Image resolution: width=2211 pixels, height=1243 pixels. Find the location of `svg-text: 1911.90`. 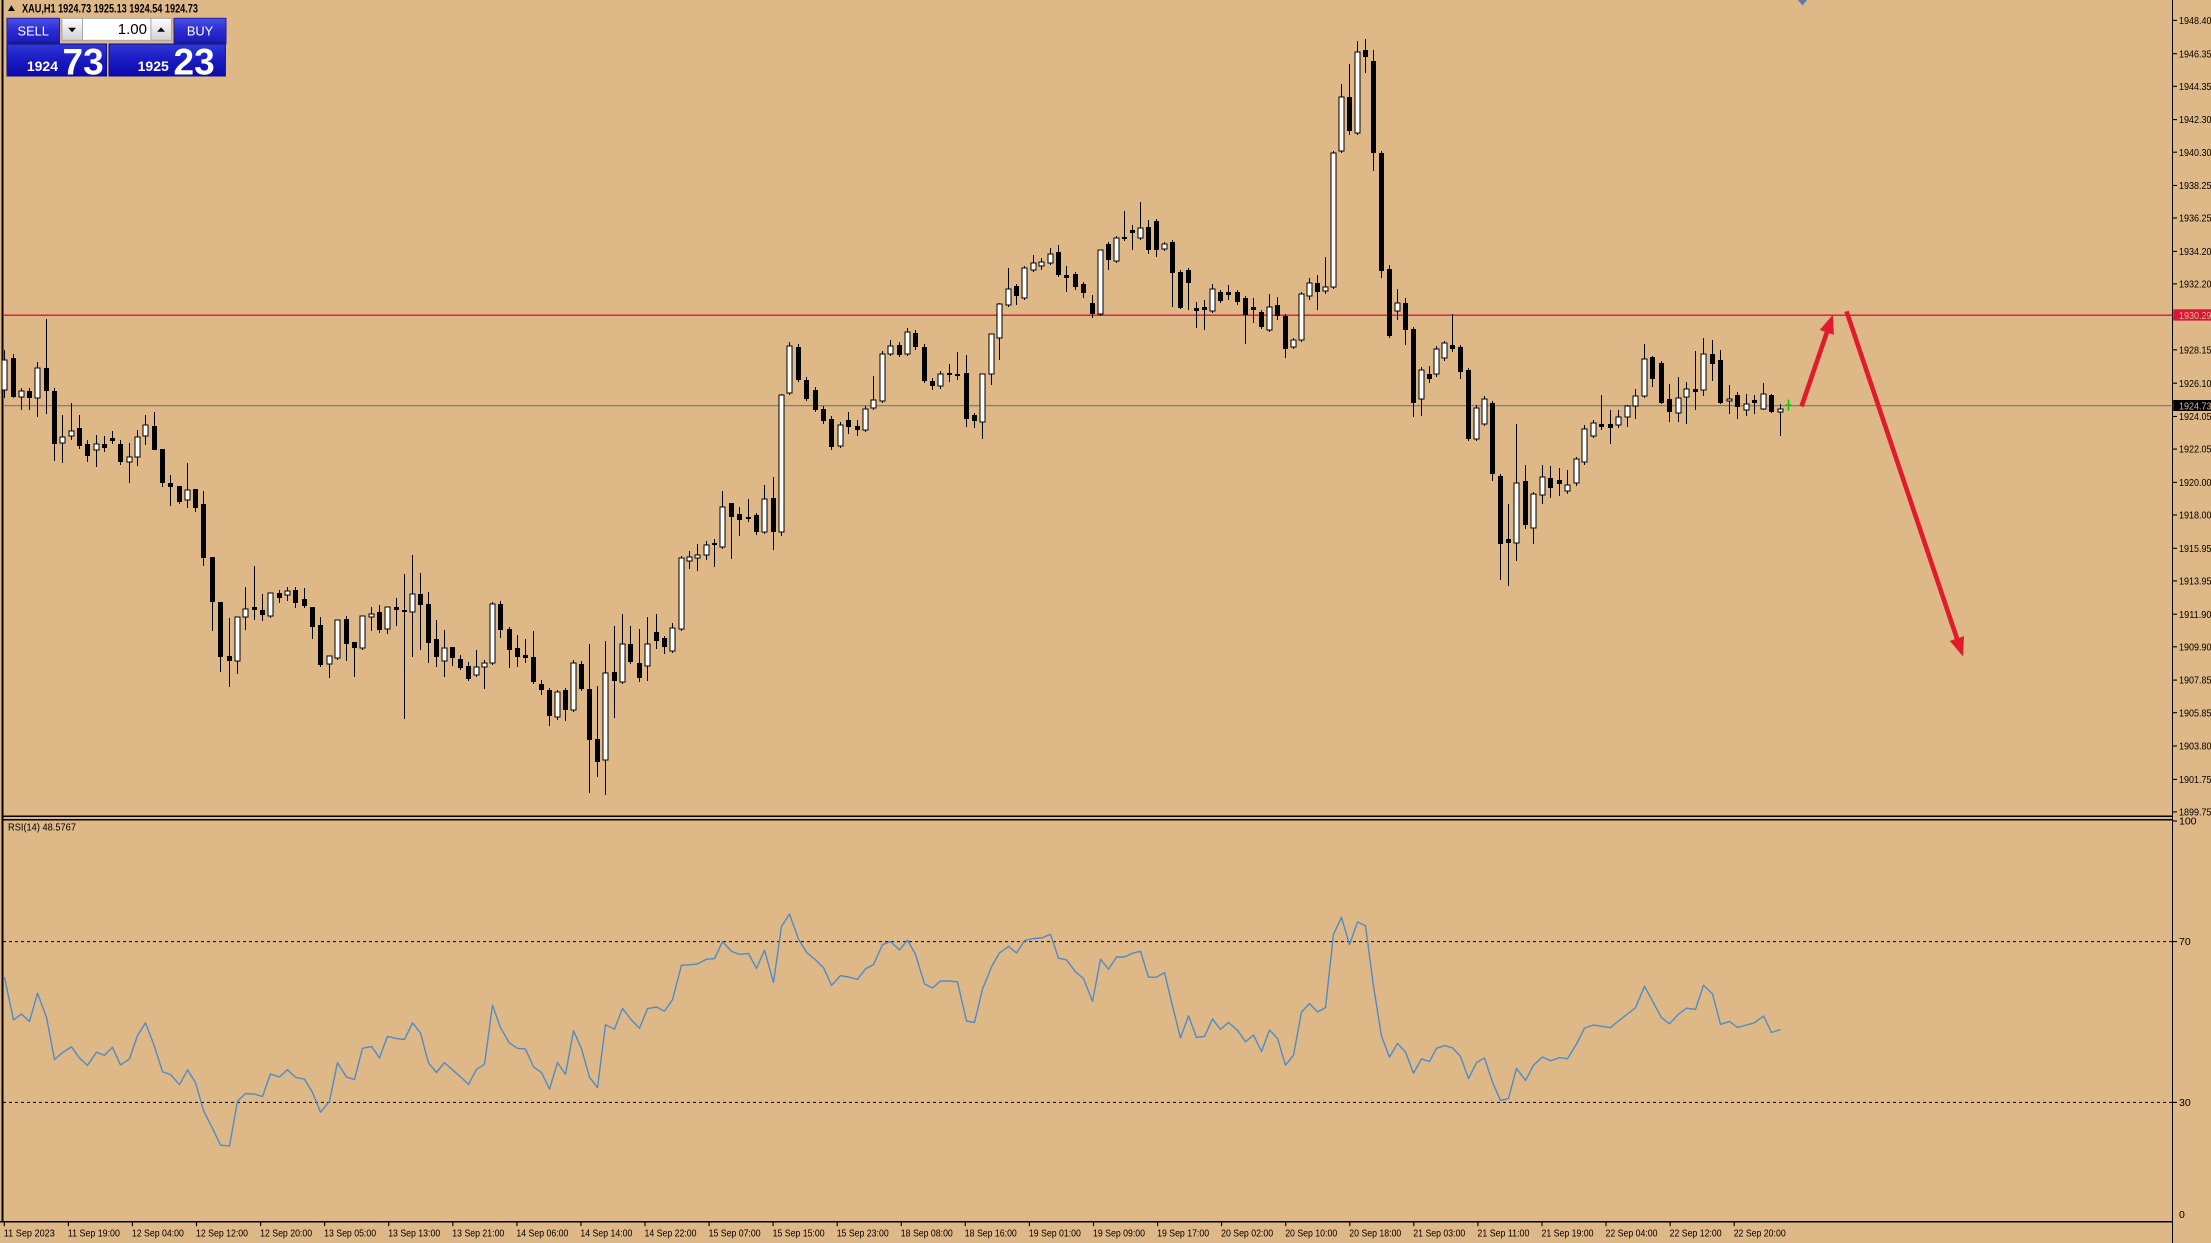

svg-text: 1911.90 is located at coordinates (2195, 615).